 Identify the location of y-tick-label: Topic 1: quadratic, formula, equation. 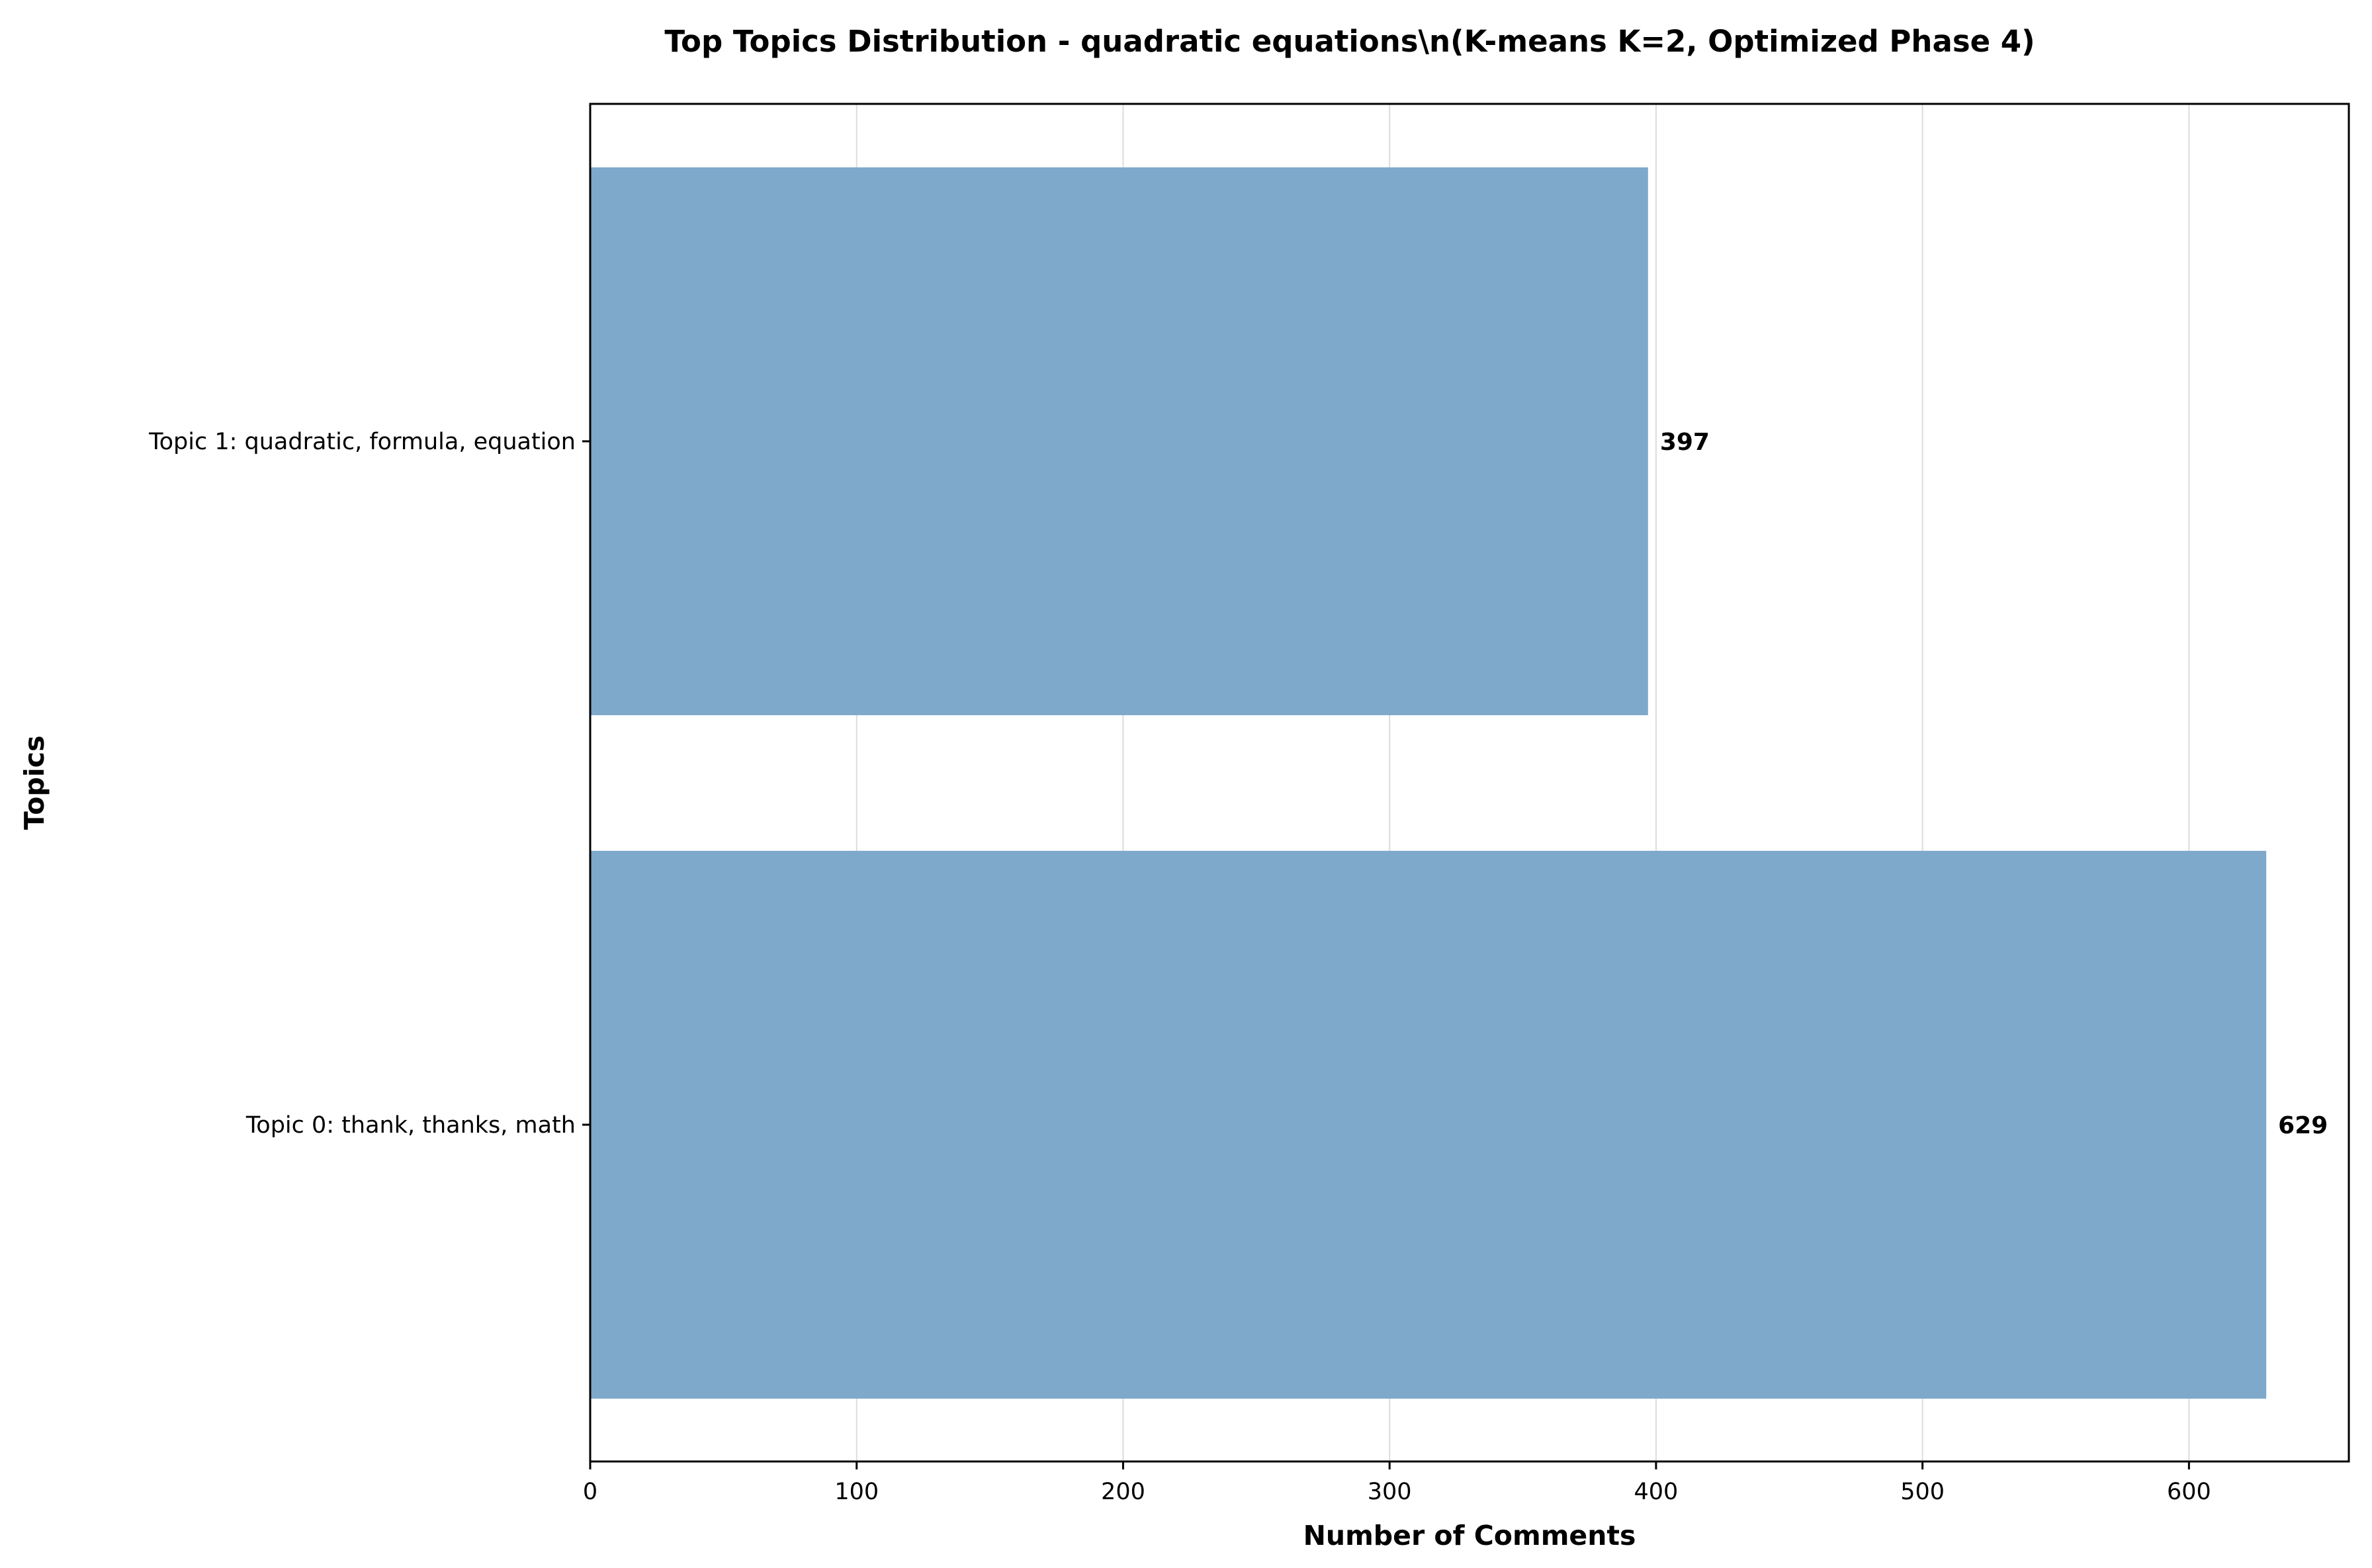
(362, 442).